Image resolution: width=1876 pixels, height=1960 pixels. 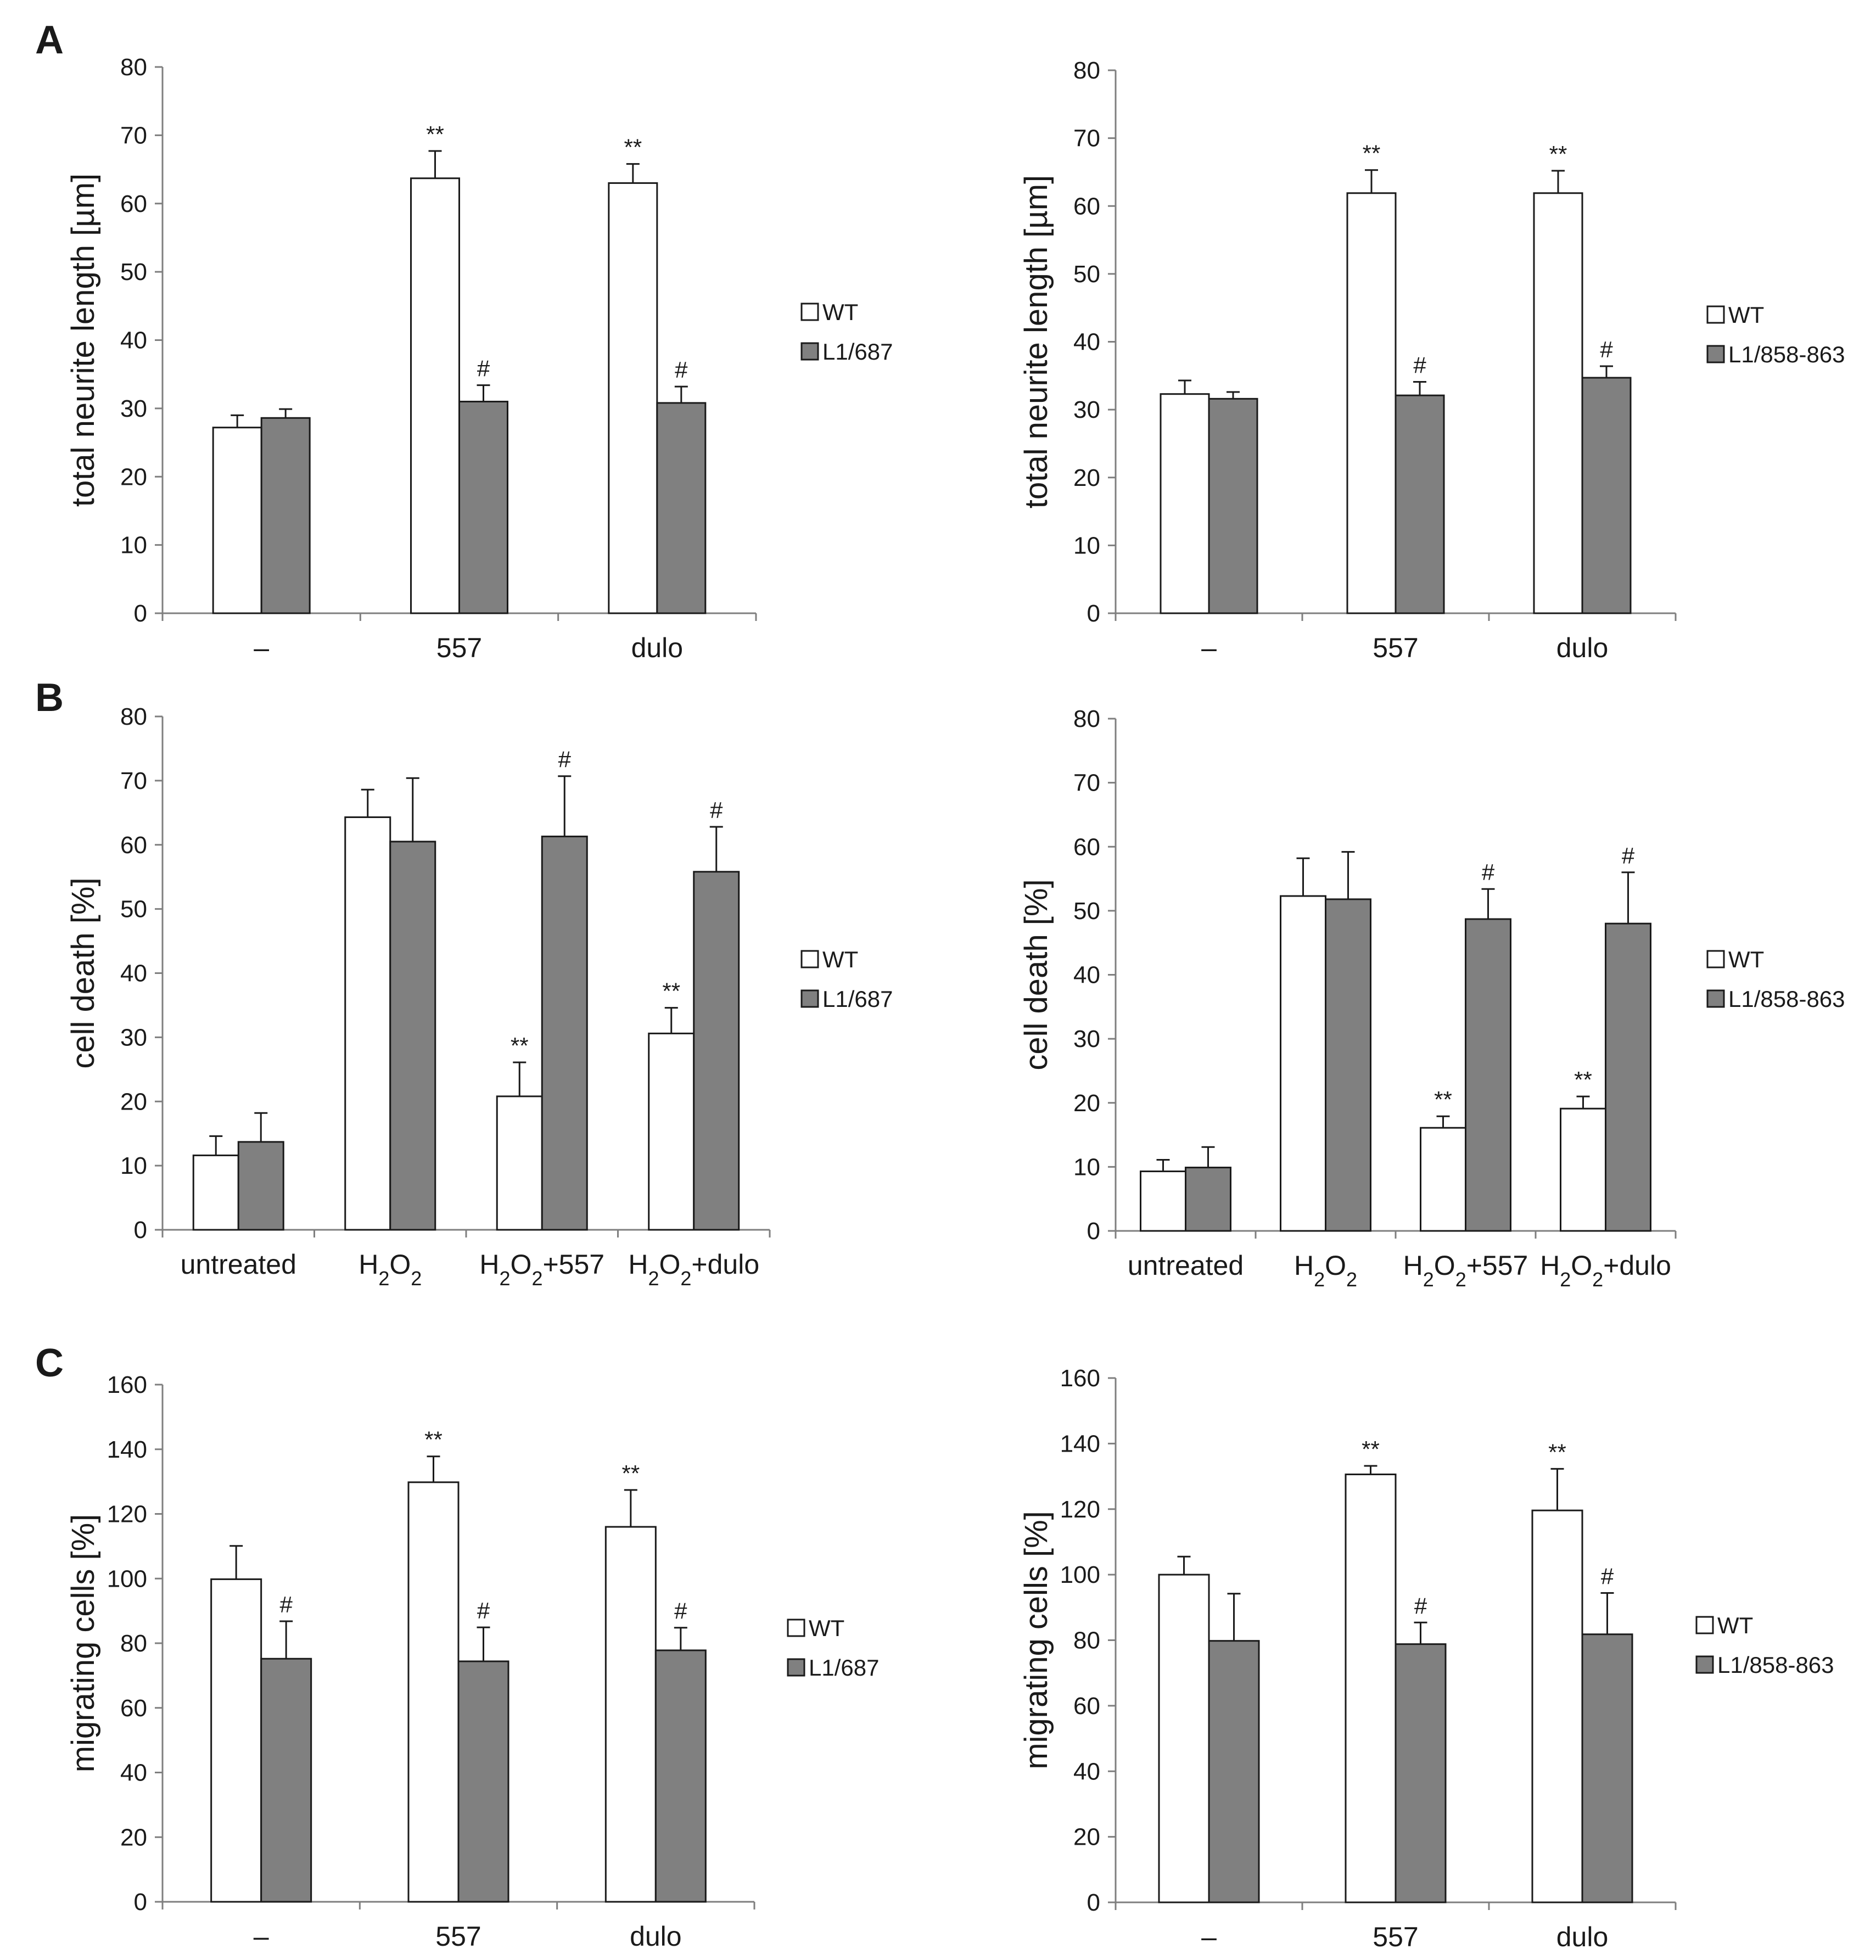 I want to click on y-tick-label: 80, so click(x=1086, y=1641).